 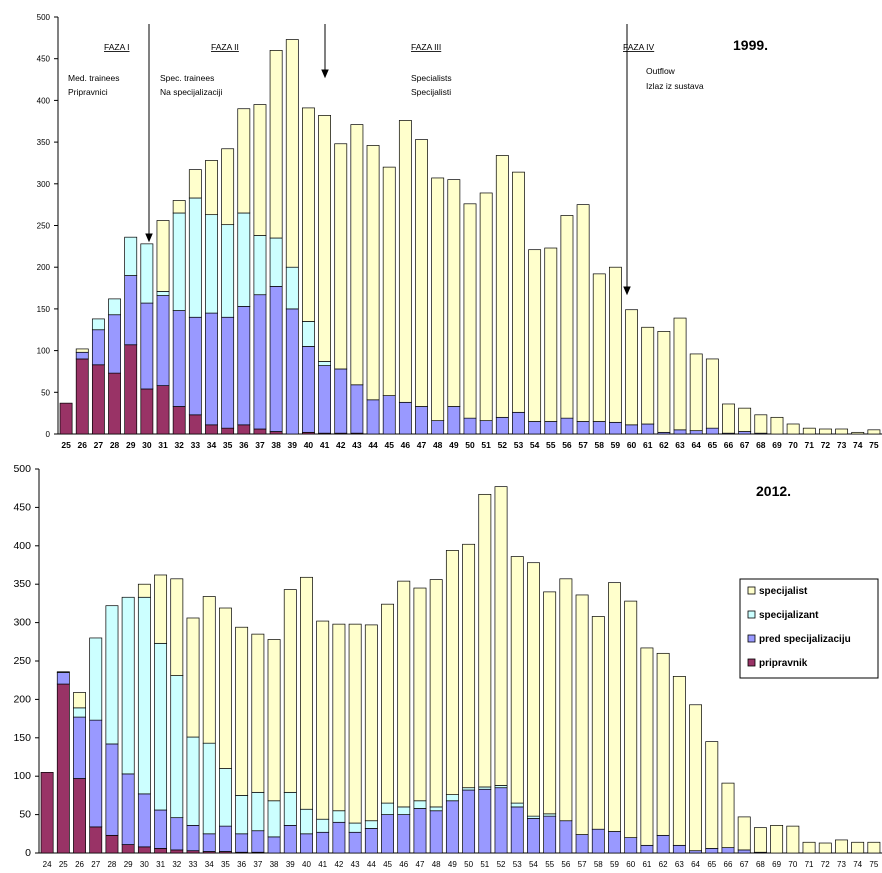 What do you see at coordinates (470, 445) in the screenshot?
I see `x-tick-label: 50` at bounding box center [470, 445].